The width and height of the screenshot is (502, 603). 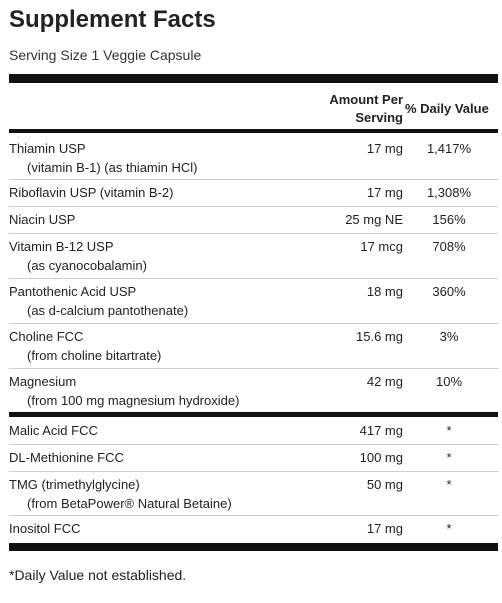 What do you see at coordinates (449, 246) in the screenshot?
I see `daily-value: 708%` at bounding box center [449, 246].